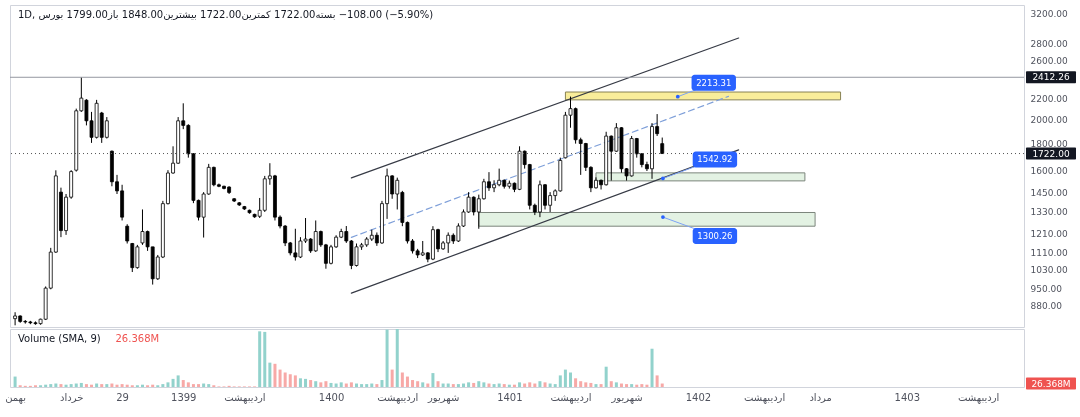 Image resolution: width=1080 pixels, height=417 pixels. What do you see at coordinates (1051, 383) in the screenshot?
I see `text: 26.368M` at bounding box center [1051, 383].